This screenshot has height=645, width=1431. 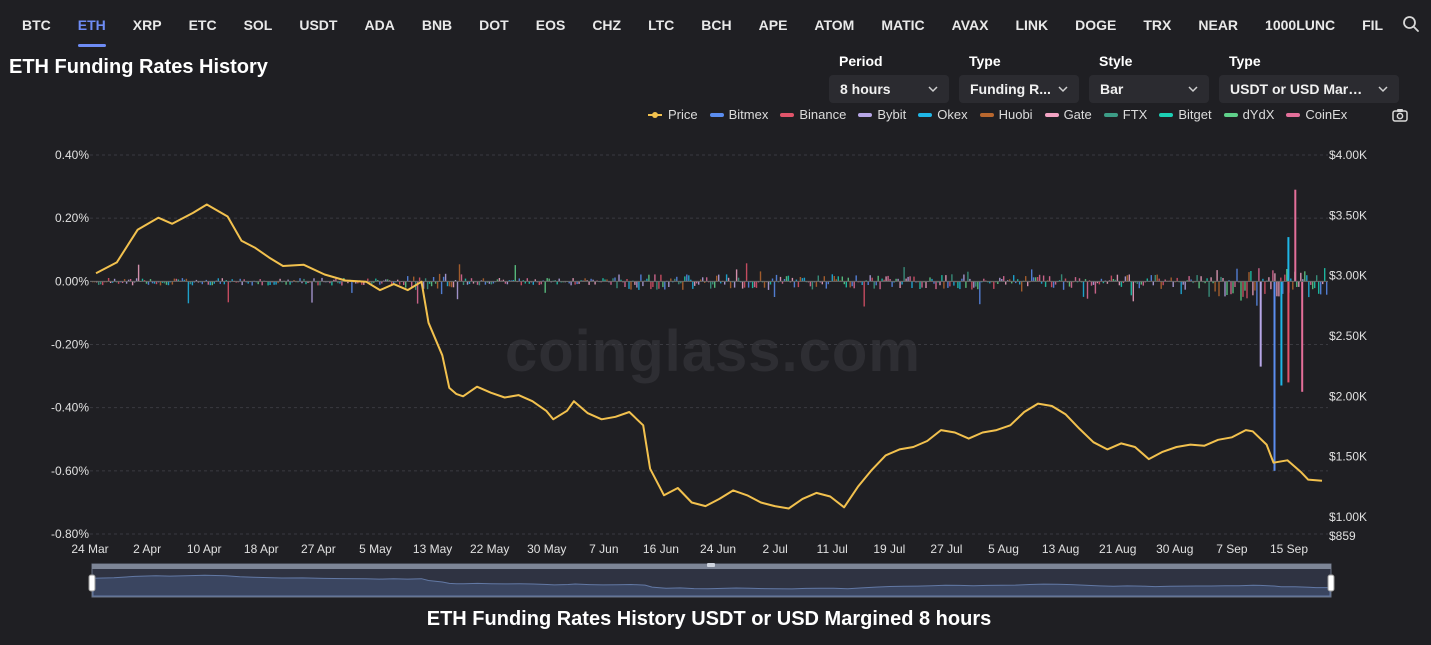 What do you see at coordinates (1331, 583) in the screenshot?
I see `navigator-right-handle` at bounding box center [1331, 583].